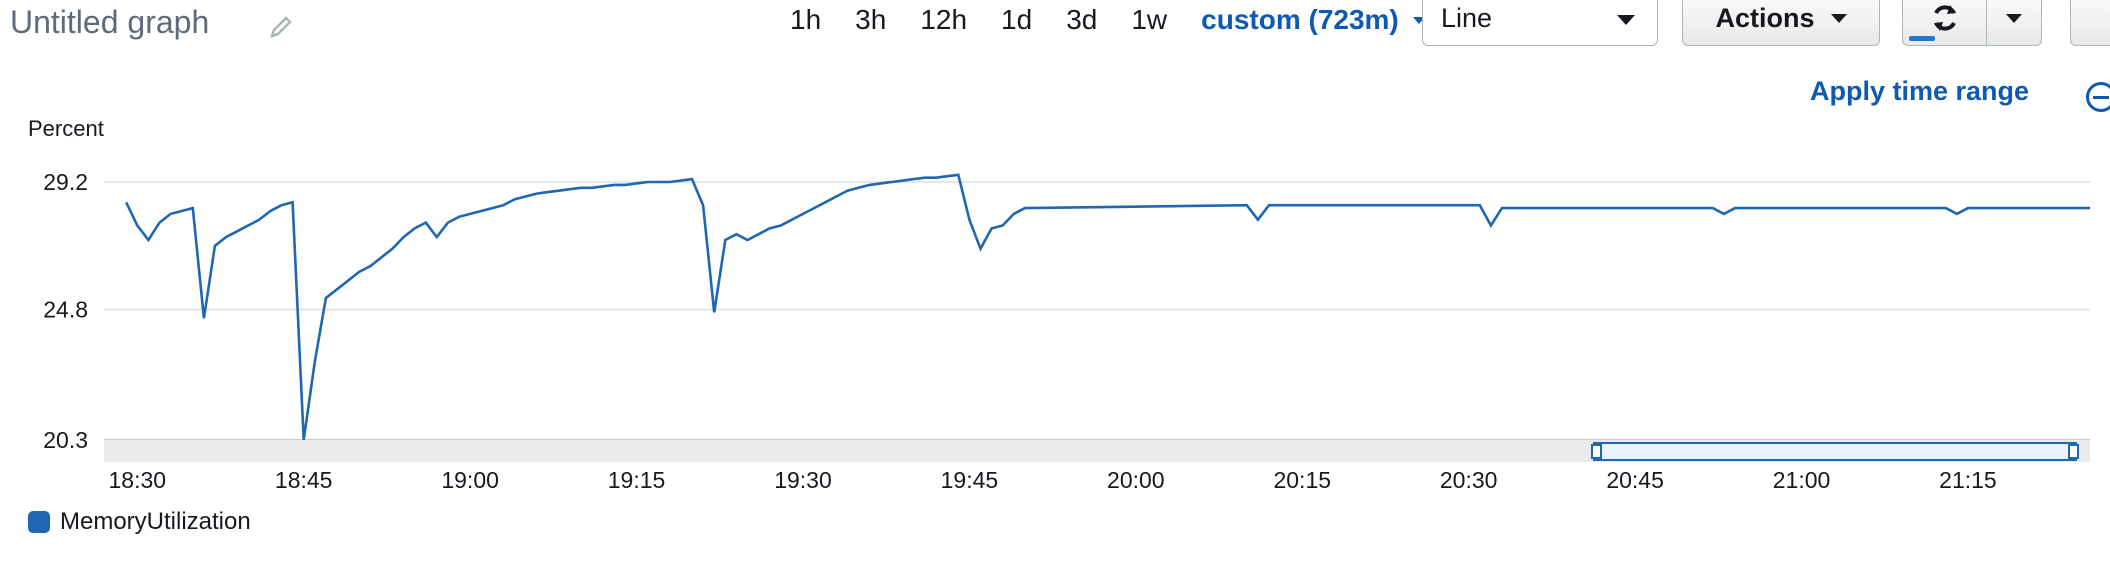 This screenshot has height=566, width=2110. I want to click on refresh-progress-bar, so click(1922, 38).